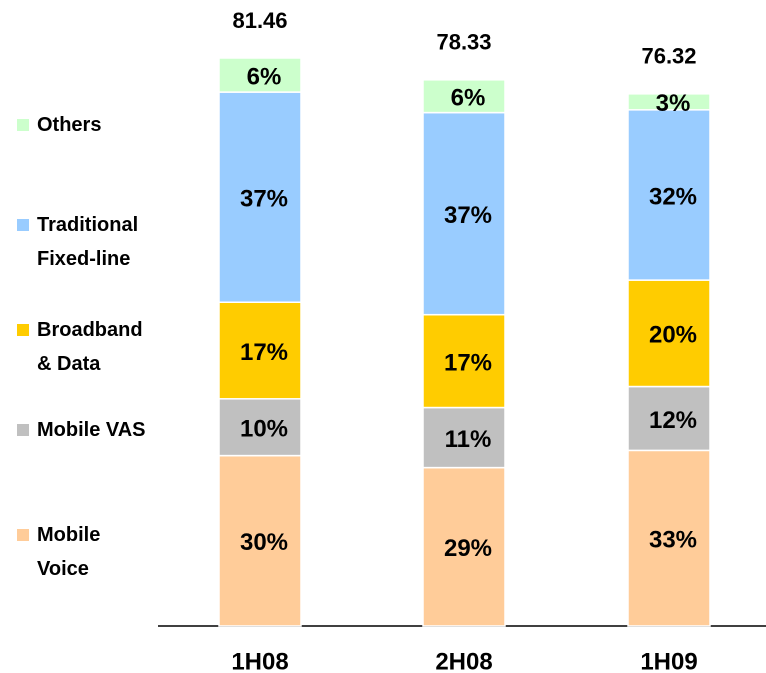 The height and width of the screenshot is (673, 766). What do you see at coordinates (463, 42) in the screenshot?
I see `total-label: 78.33` at bounding box center [463, 42].